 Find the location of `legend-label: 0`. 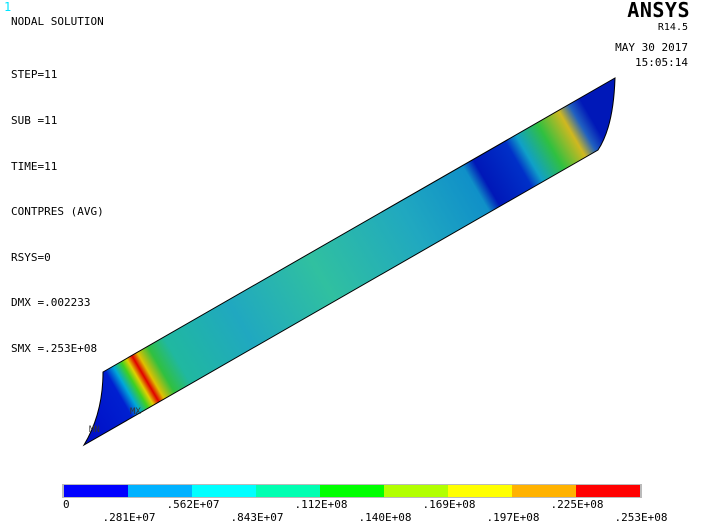

legend-label: 0 is located at coordinates (66, 504).